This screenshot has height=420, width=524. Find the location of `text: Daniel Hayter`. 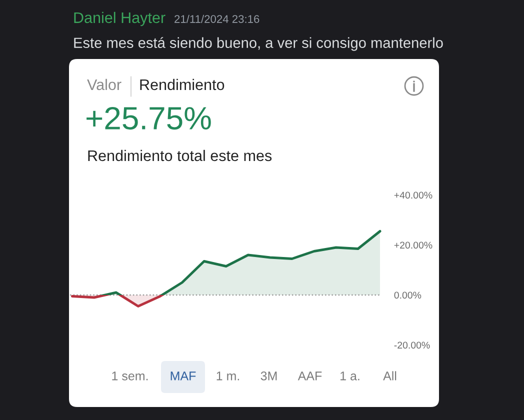

text: Daniel Hayter is located at coordinates (120, 19).